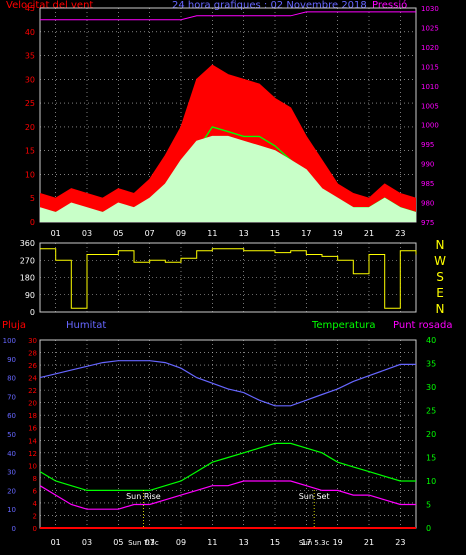 The width and height of the screenshot is (466, 555). I want to click on rain-y-tick-label: 14, so click(32, 441).